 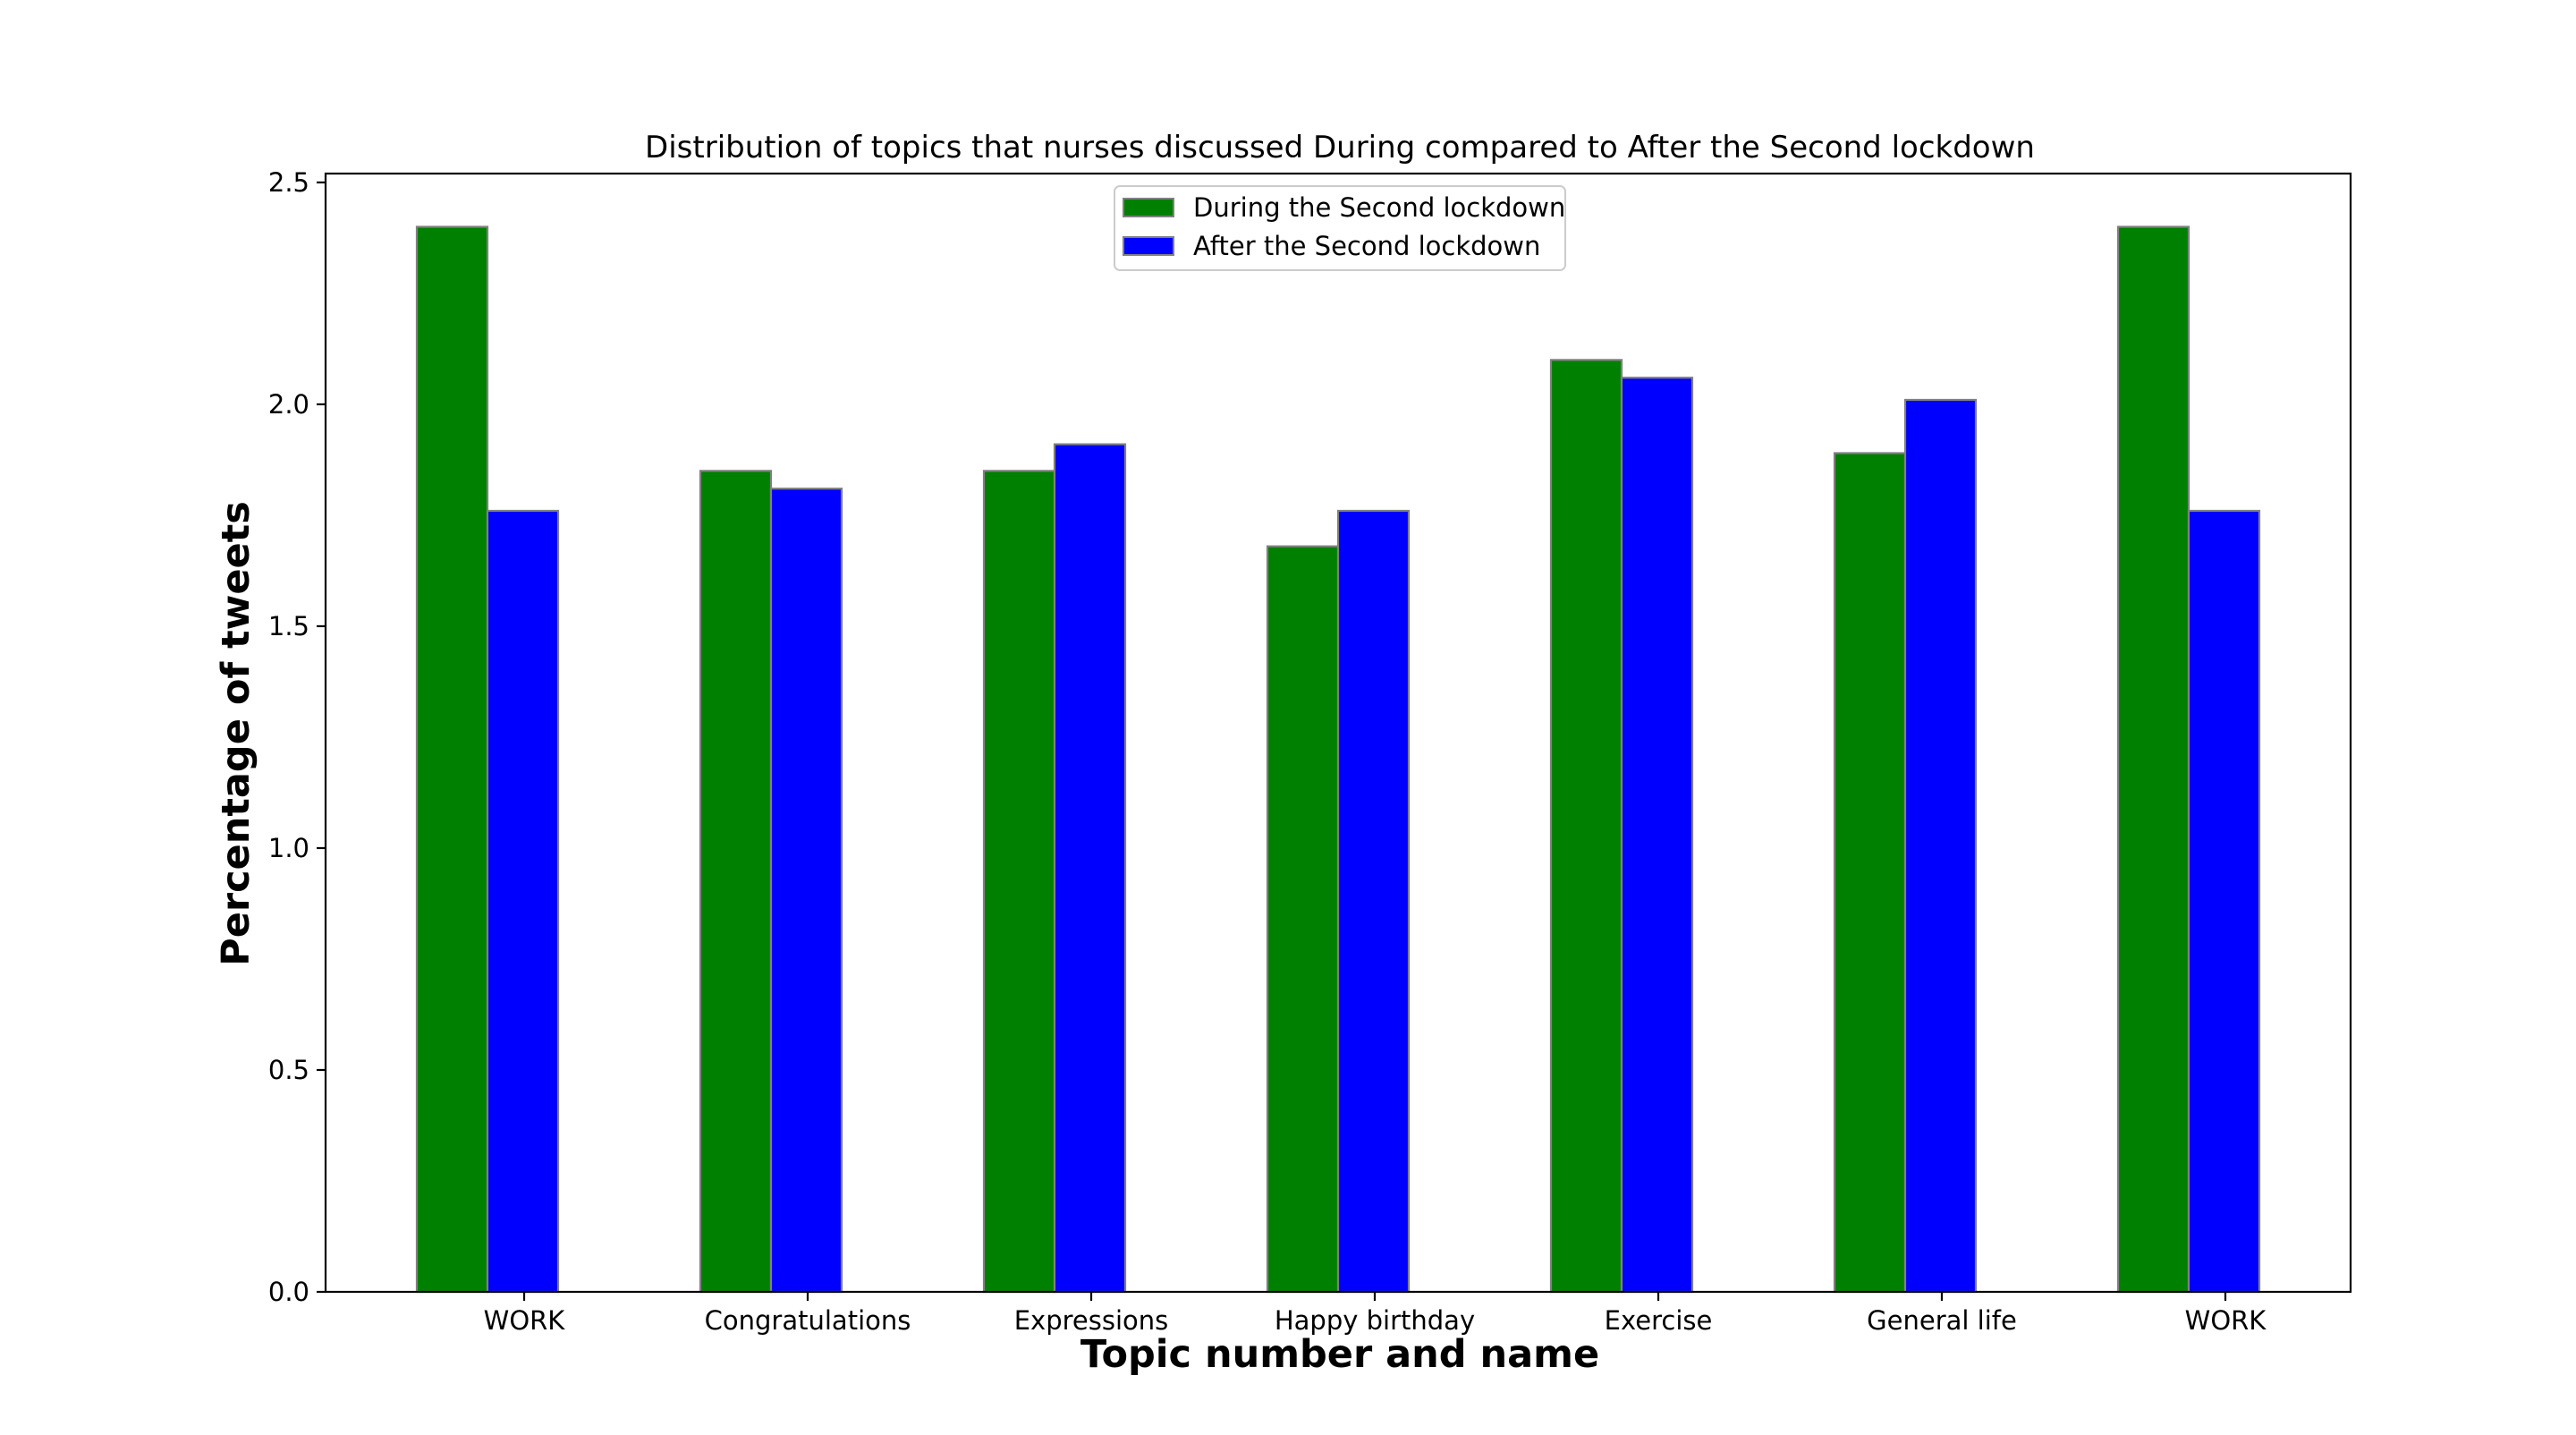 I want to click on x-tick-label: General life, so click(x=1942, y=1320).